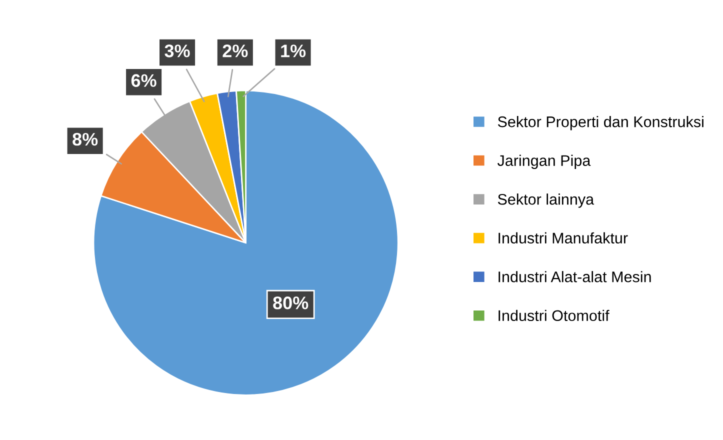 Image resolution: width=723 pixels, height=440 pixels. Describe the element at coordinates (235, 51) in the screenshot. I see `data-label: 2%` at that location.